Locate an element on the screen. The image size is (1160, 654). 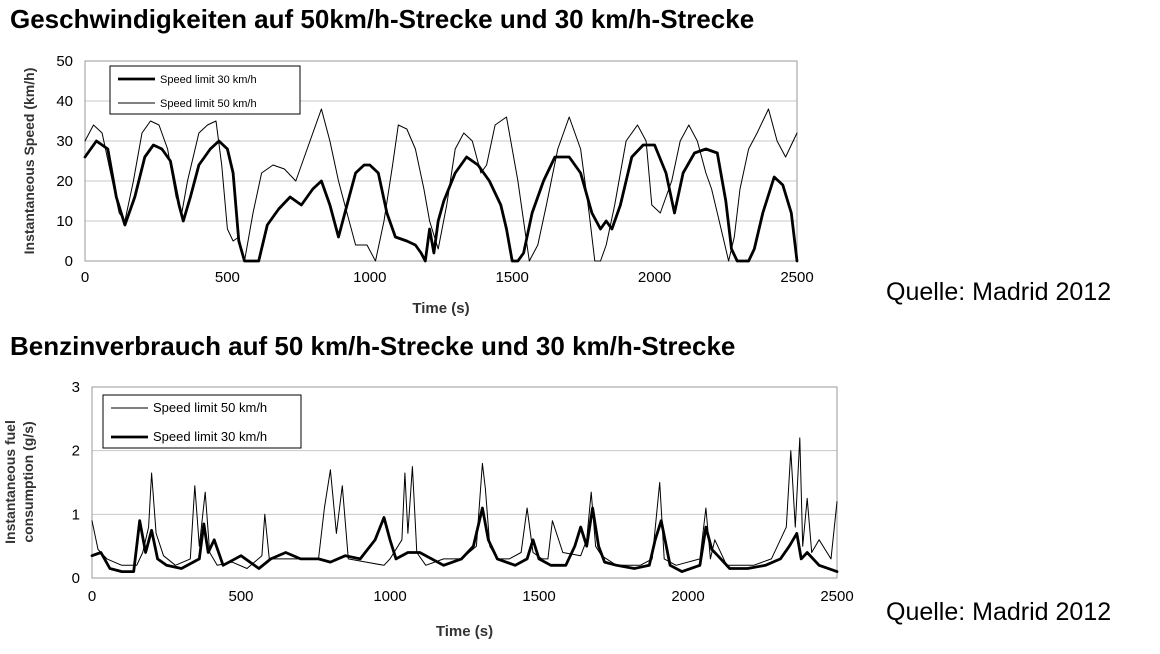
y-axis-label: Instantaneous Speed (km/h) is located at coordinates (29, 161).